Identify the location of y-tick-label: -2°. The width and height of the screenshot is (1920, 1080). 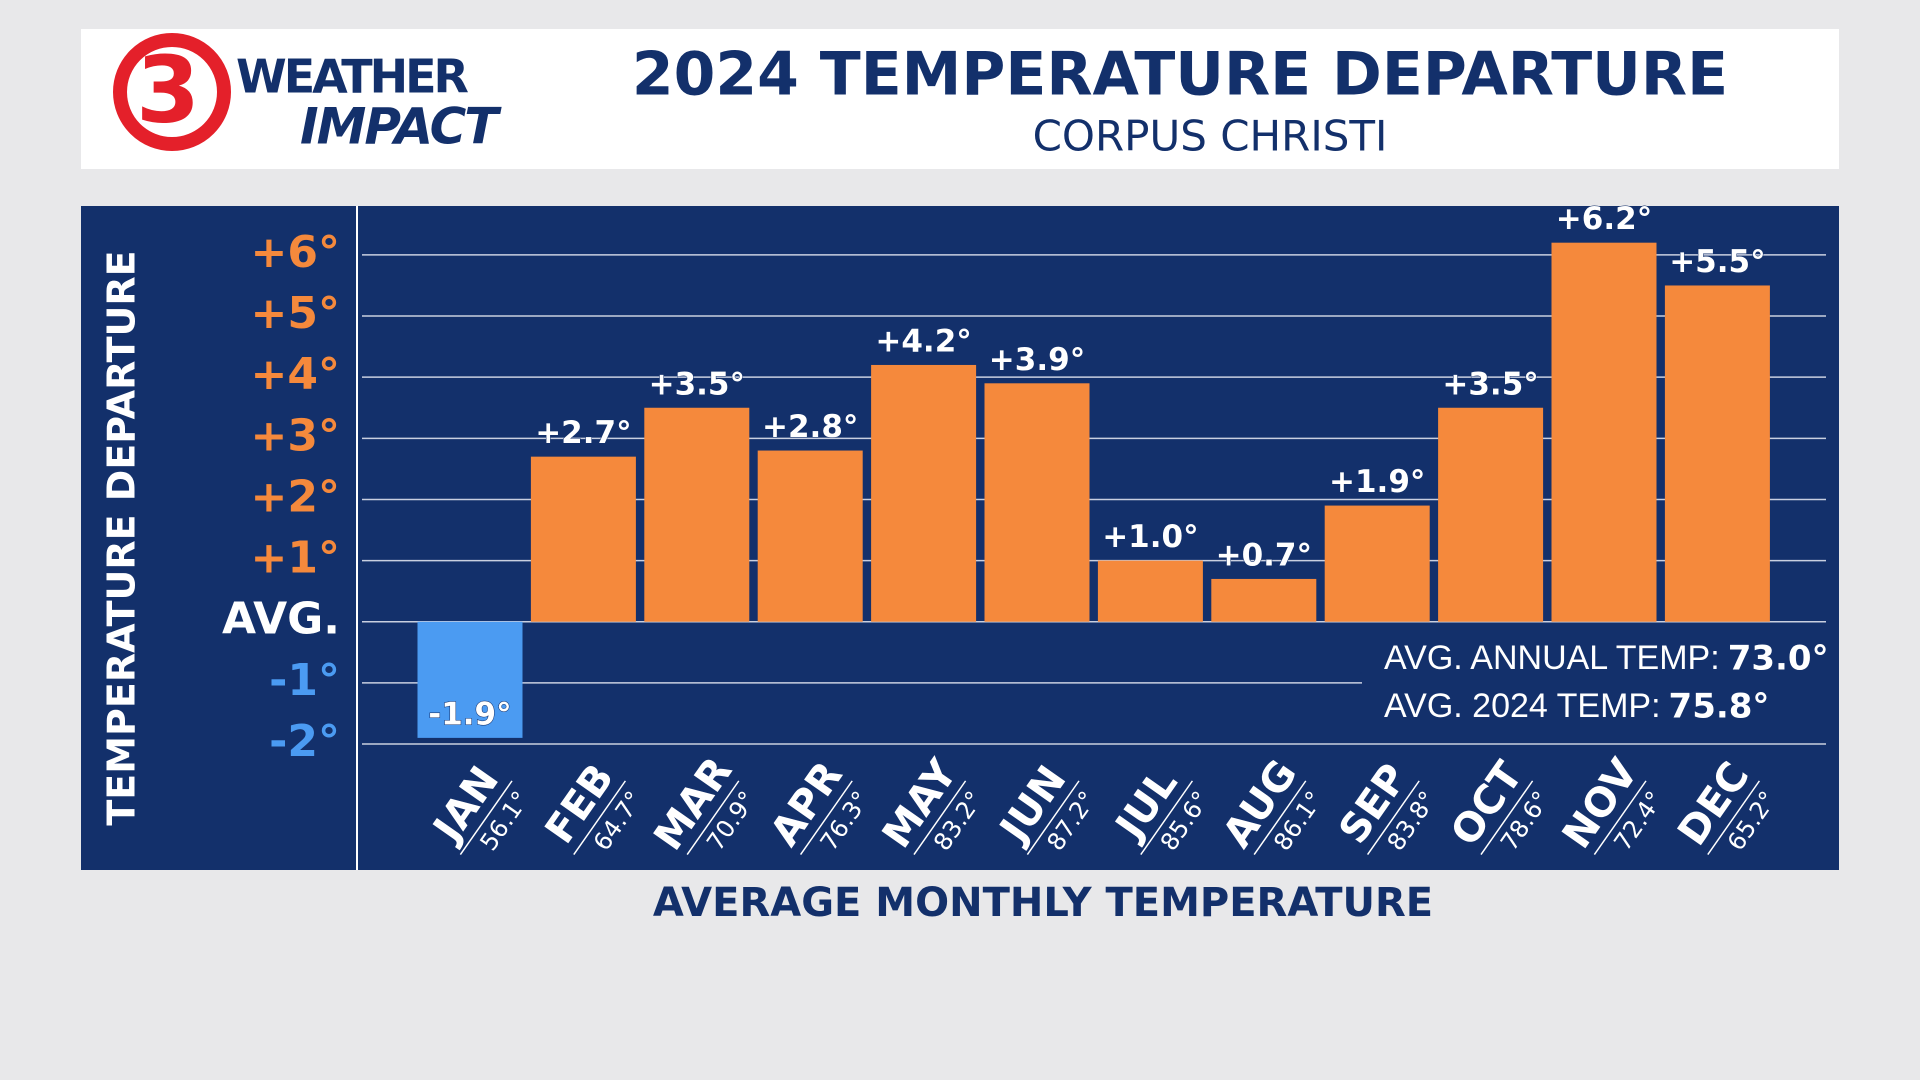
(304, 741).